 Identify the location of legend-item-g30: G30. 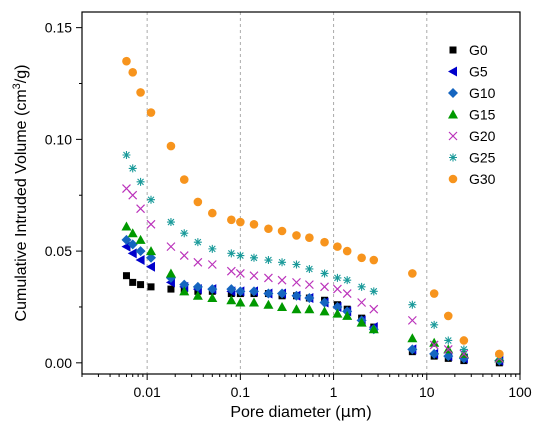
(472, 179).